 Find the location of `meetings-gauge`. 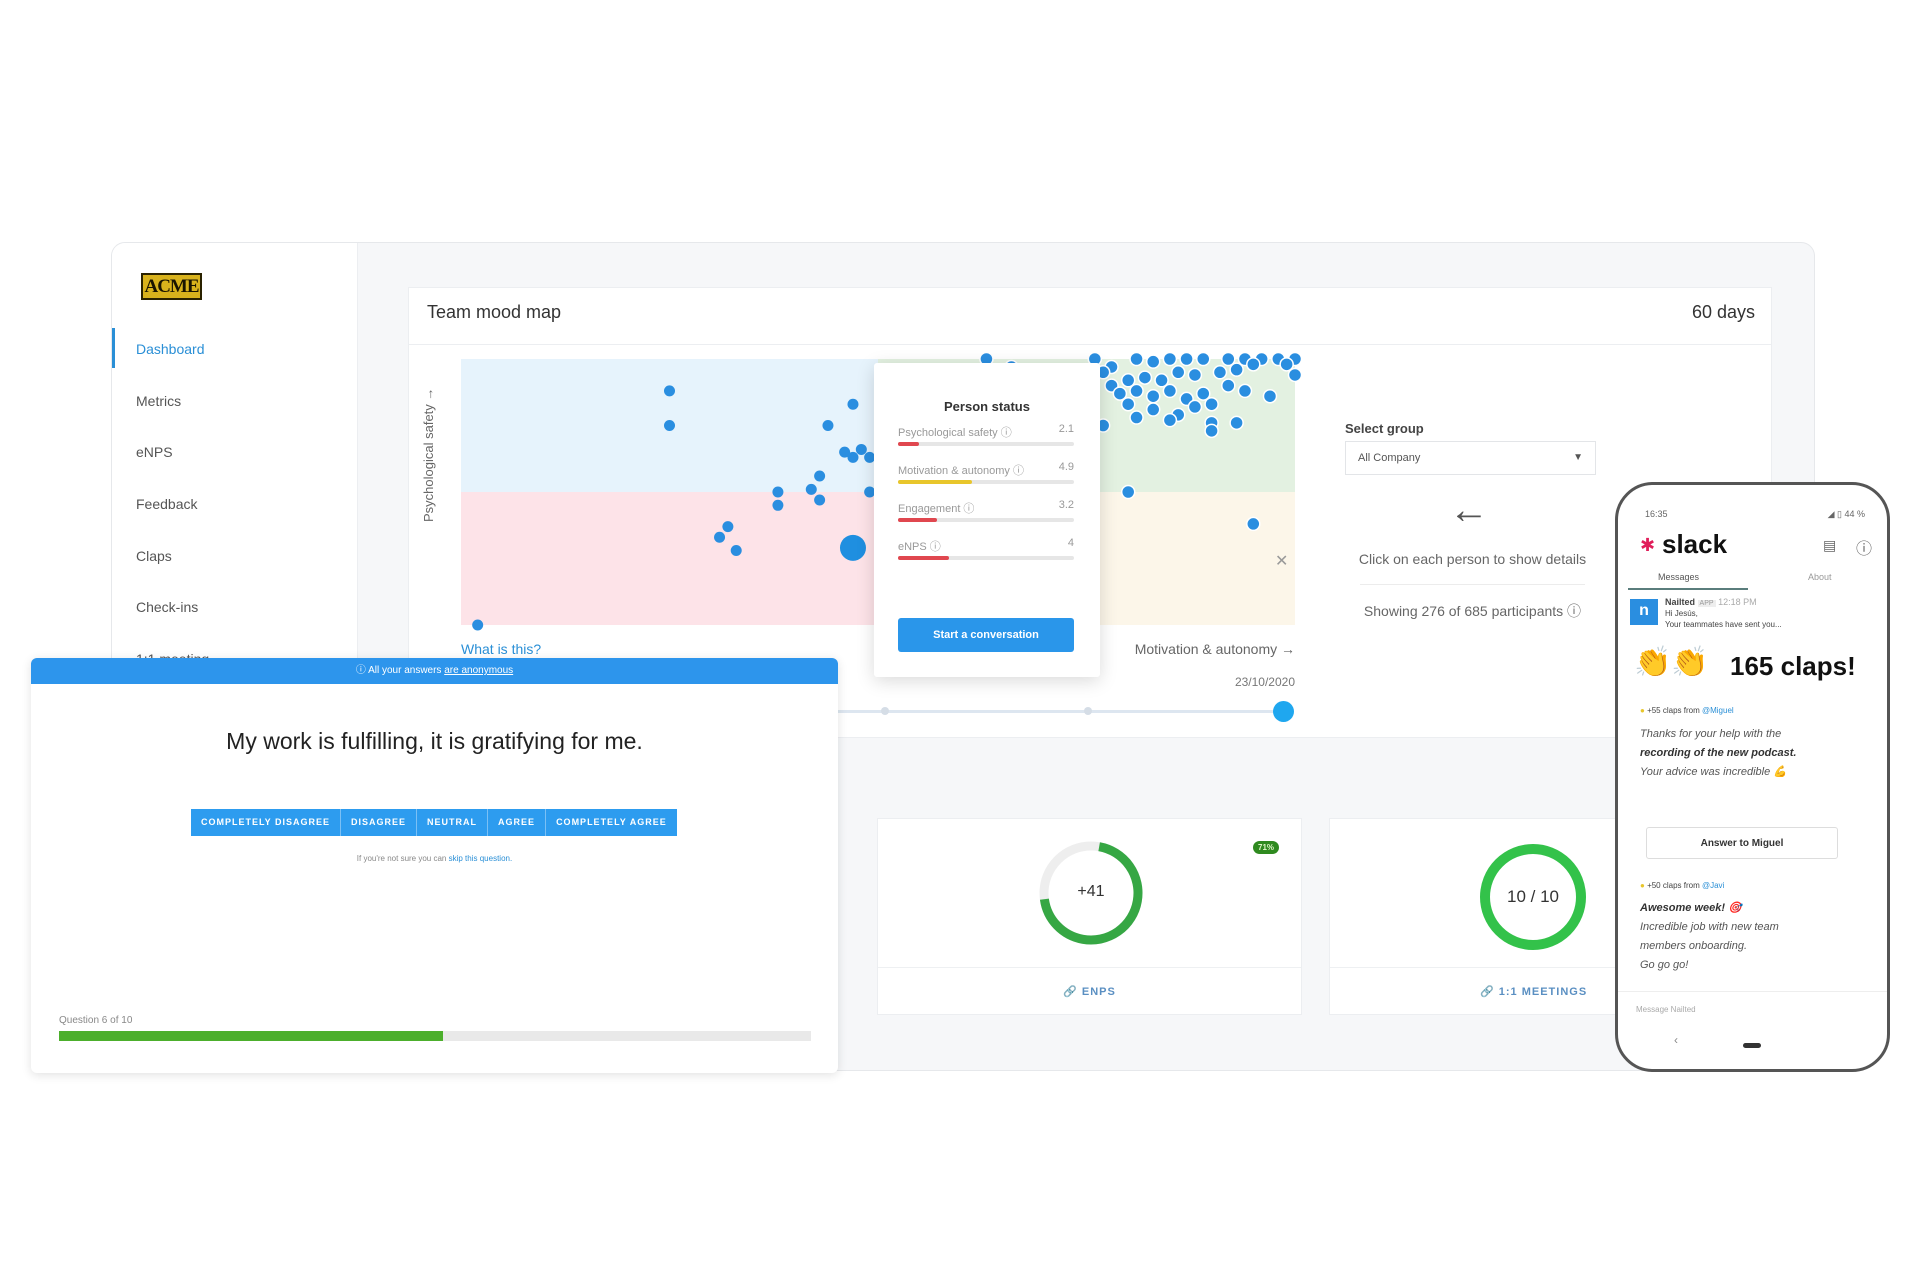

meetings-gauge is located at coordinates (1533, 897).